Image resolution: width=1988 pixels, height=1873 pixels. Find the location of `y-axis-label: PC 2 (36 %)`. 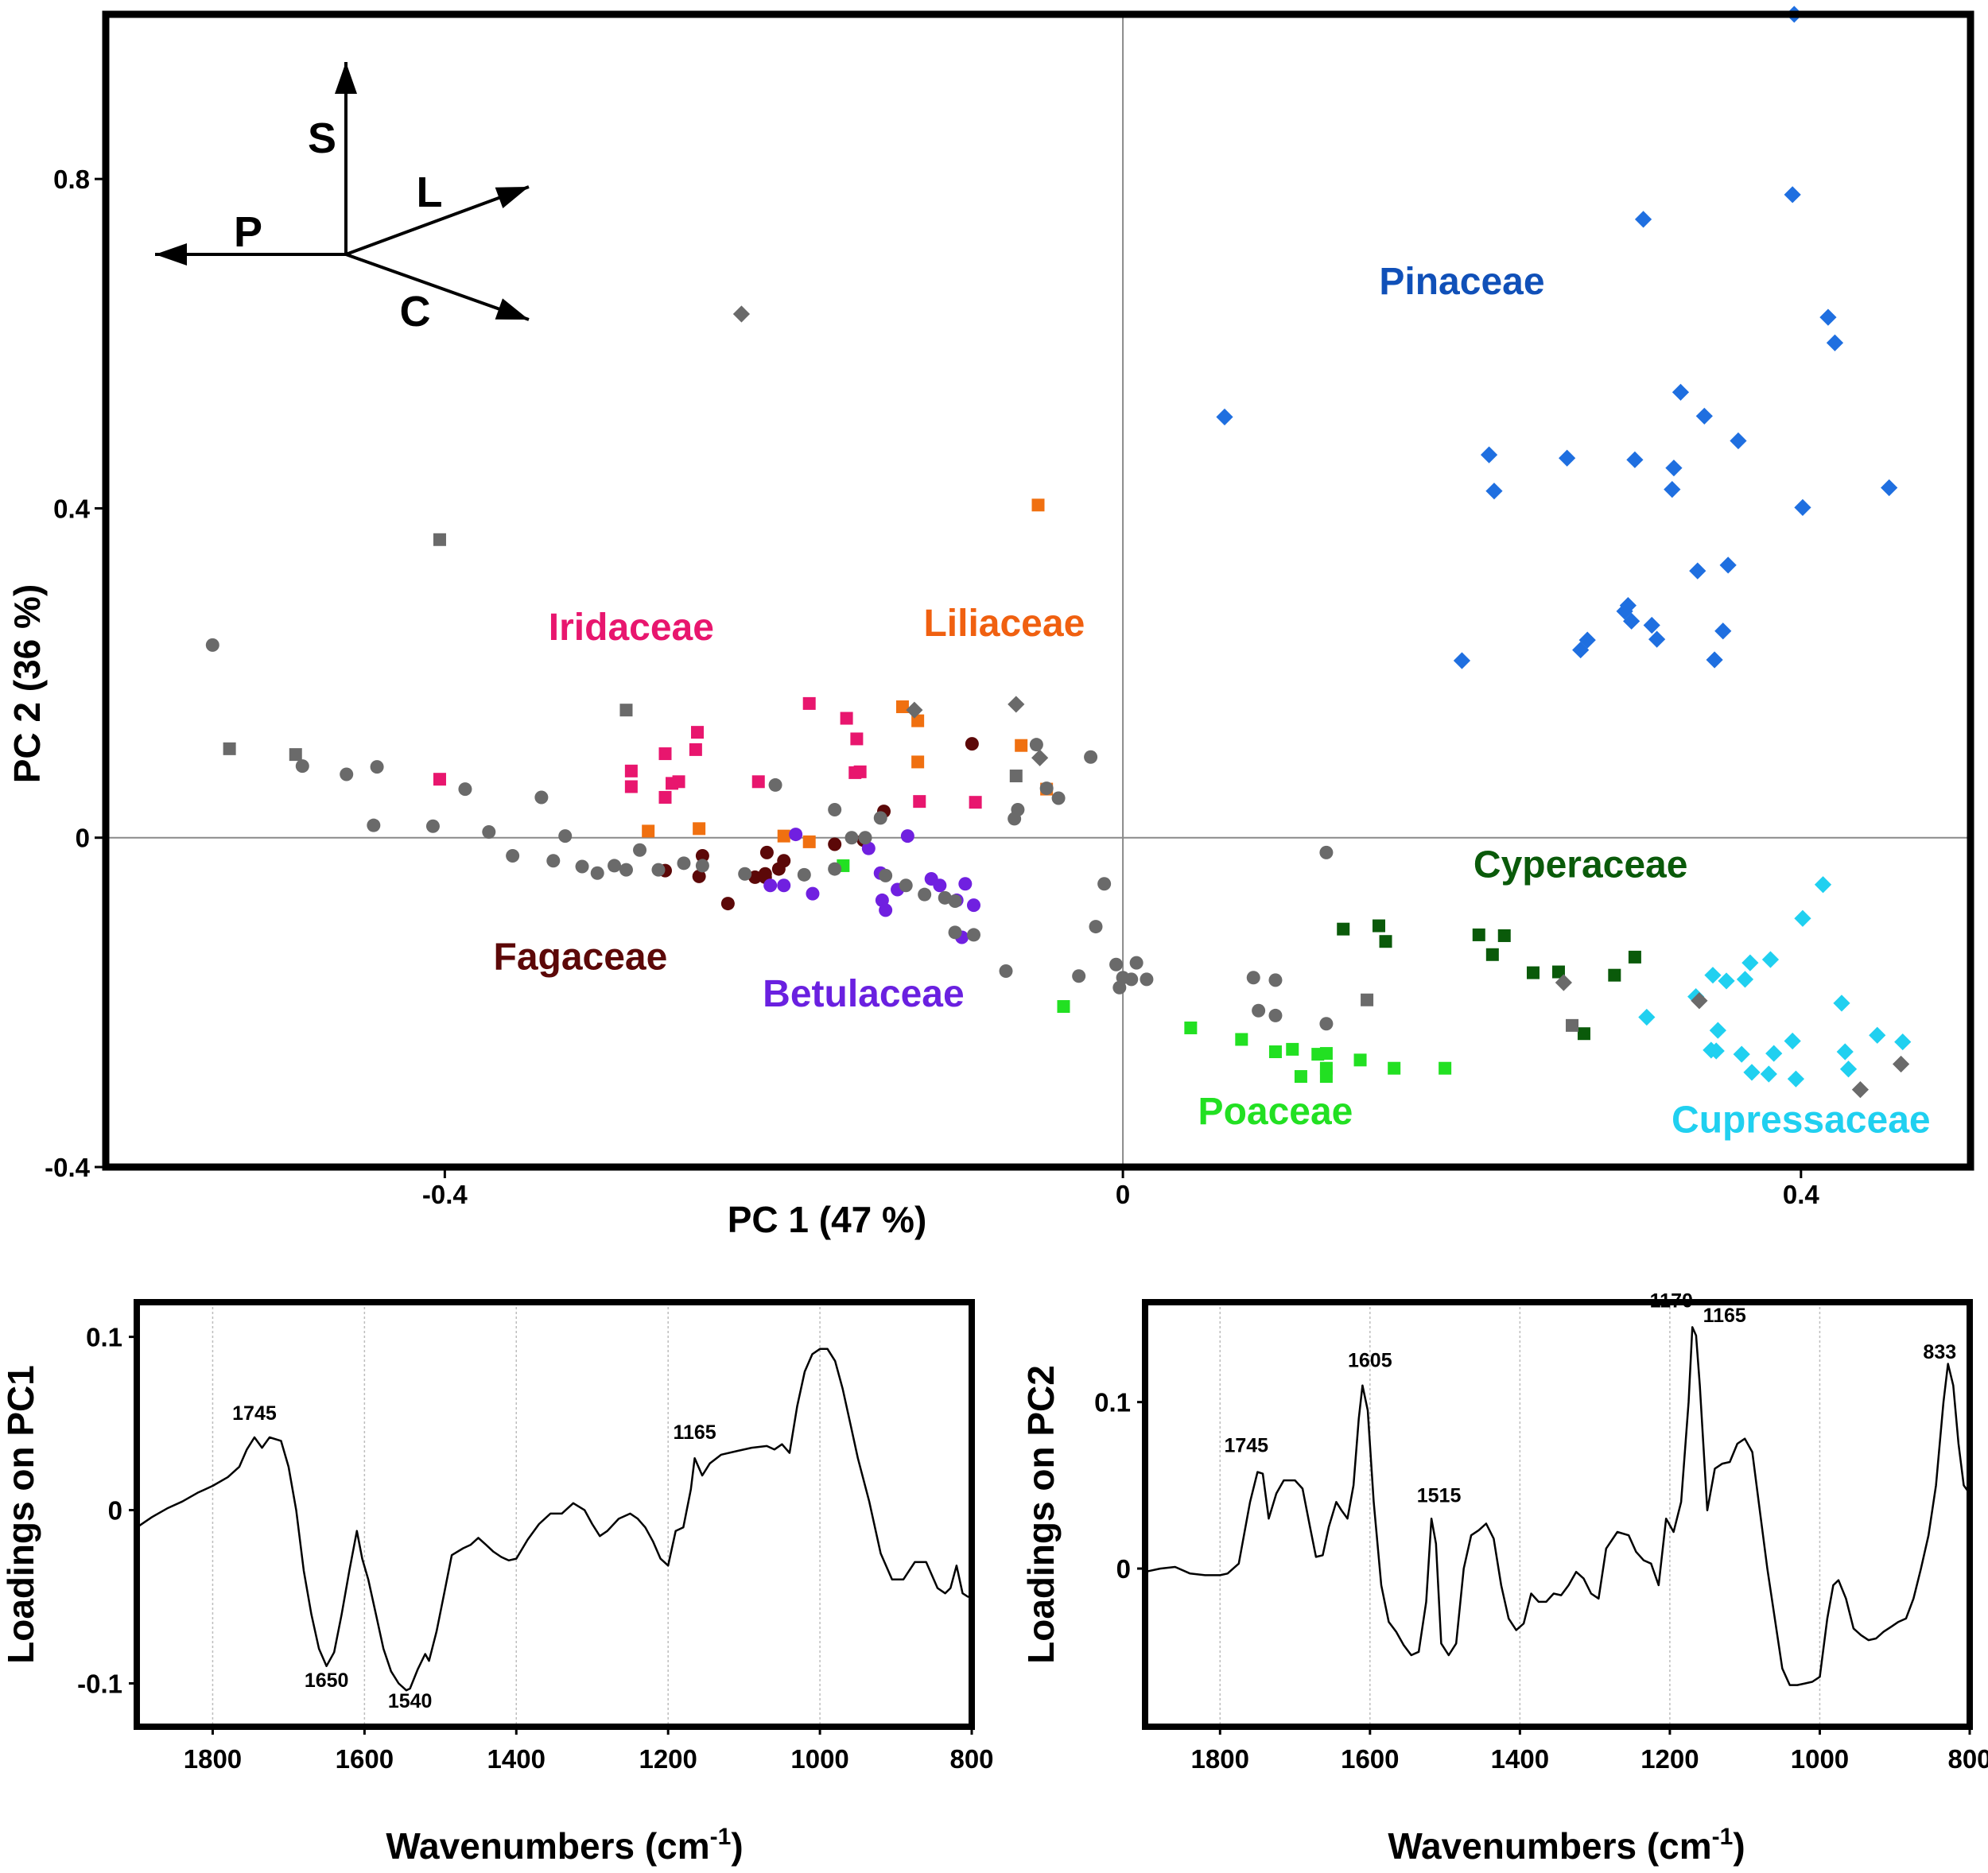

y-axis-label: PC 2 (36 %) is located at coordinates (27, 684).